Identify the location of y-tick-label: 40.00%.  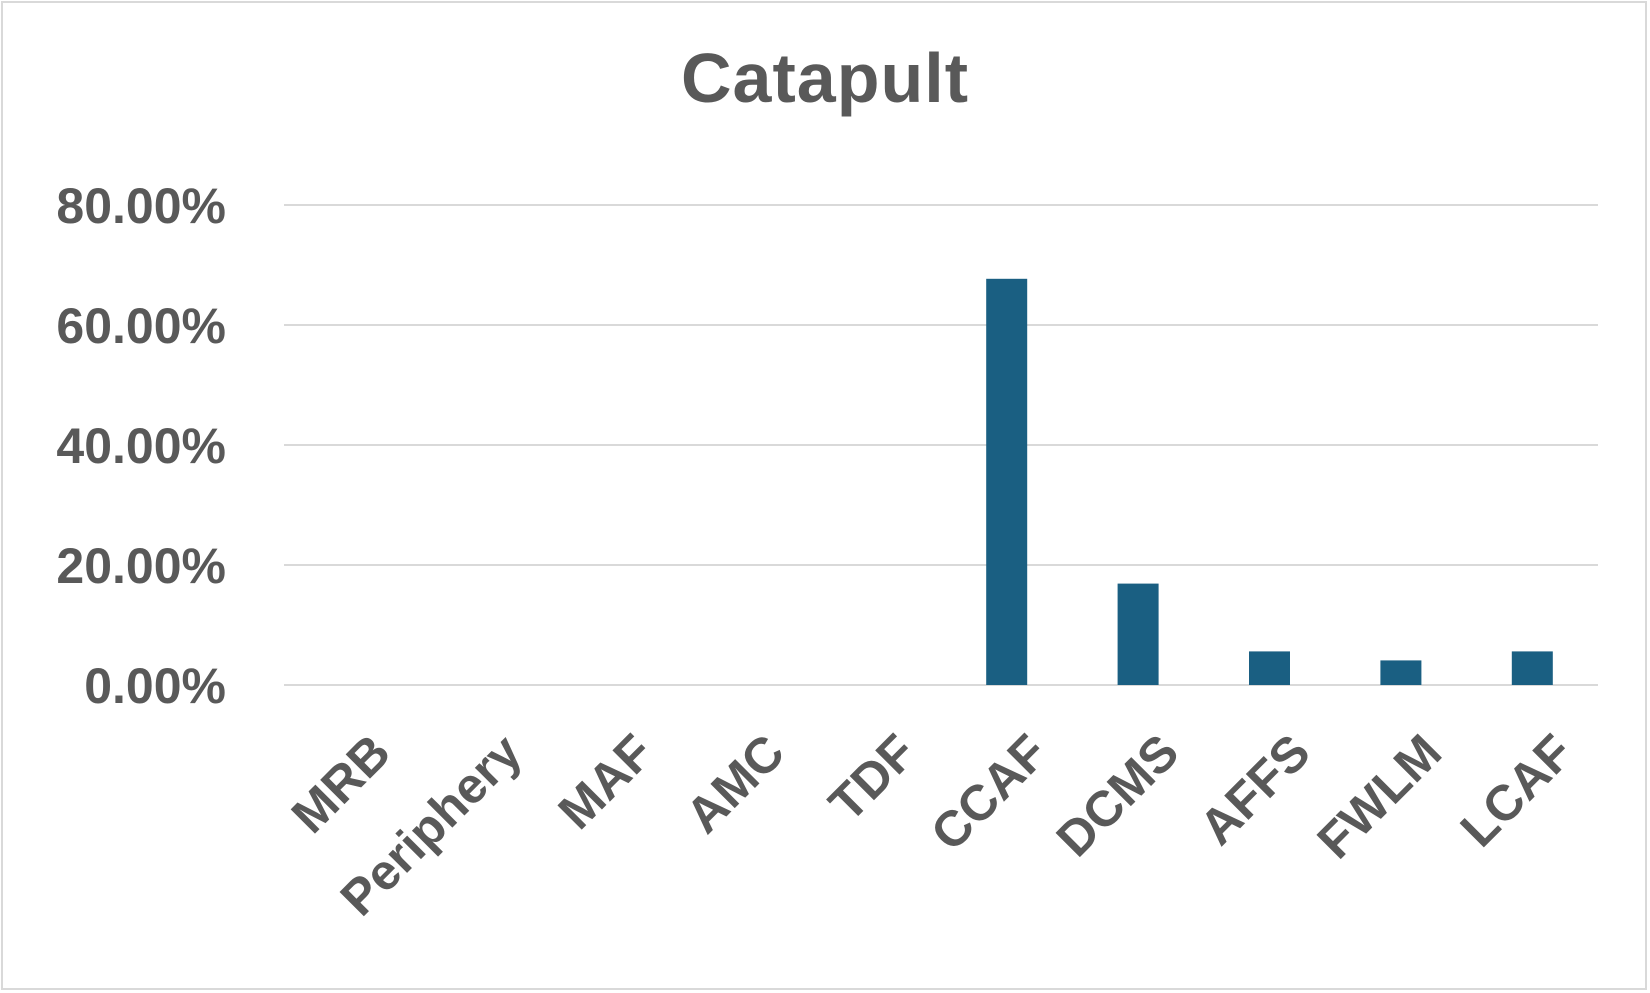
(141, 446).